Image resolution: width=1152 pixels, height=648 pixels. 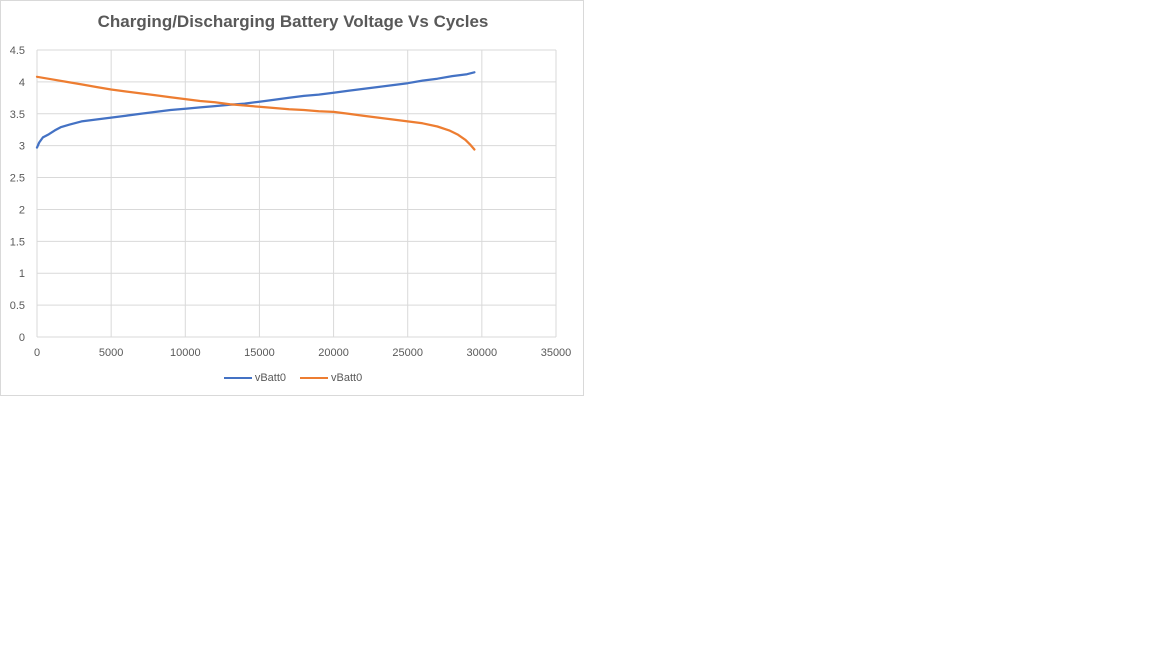 What do you see at coordinates (22, 338) in the screenshot?
I see `y-tick-label: 0` at bounding box center [22, 338].